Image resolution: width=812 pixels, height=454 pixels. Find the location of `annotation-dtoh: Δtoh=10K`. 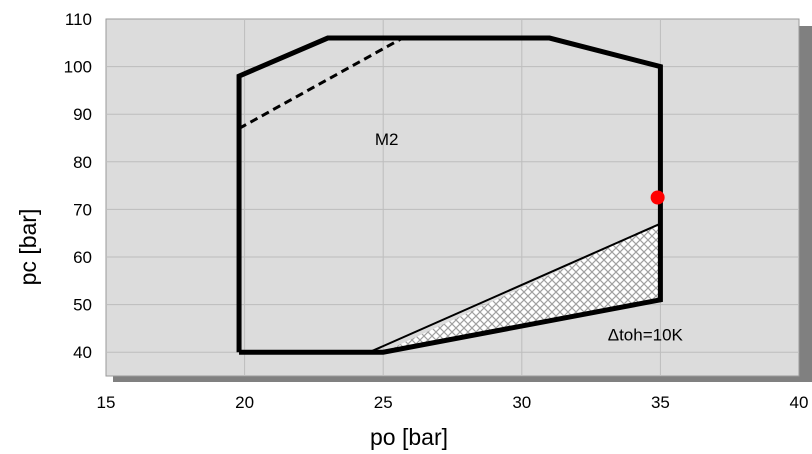

annotation-dtoh: Δtoh=10K is located at coordinates (646, 334).